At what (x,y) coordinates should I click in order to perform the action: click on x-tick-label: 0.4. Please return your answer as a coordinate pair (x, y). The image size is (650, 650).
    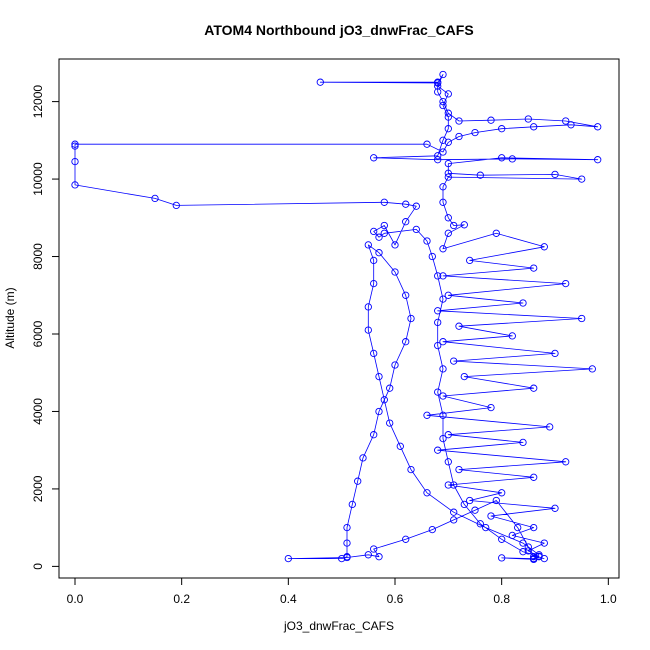
    Looking at the image, I should click on (288, 599).